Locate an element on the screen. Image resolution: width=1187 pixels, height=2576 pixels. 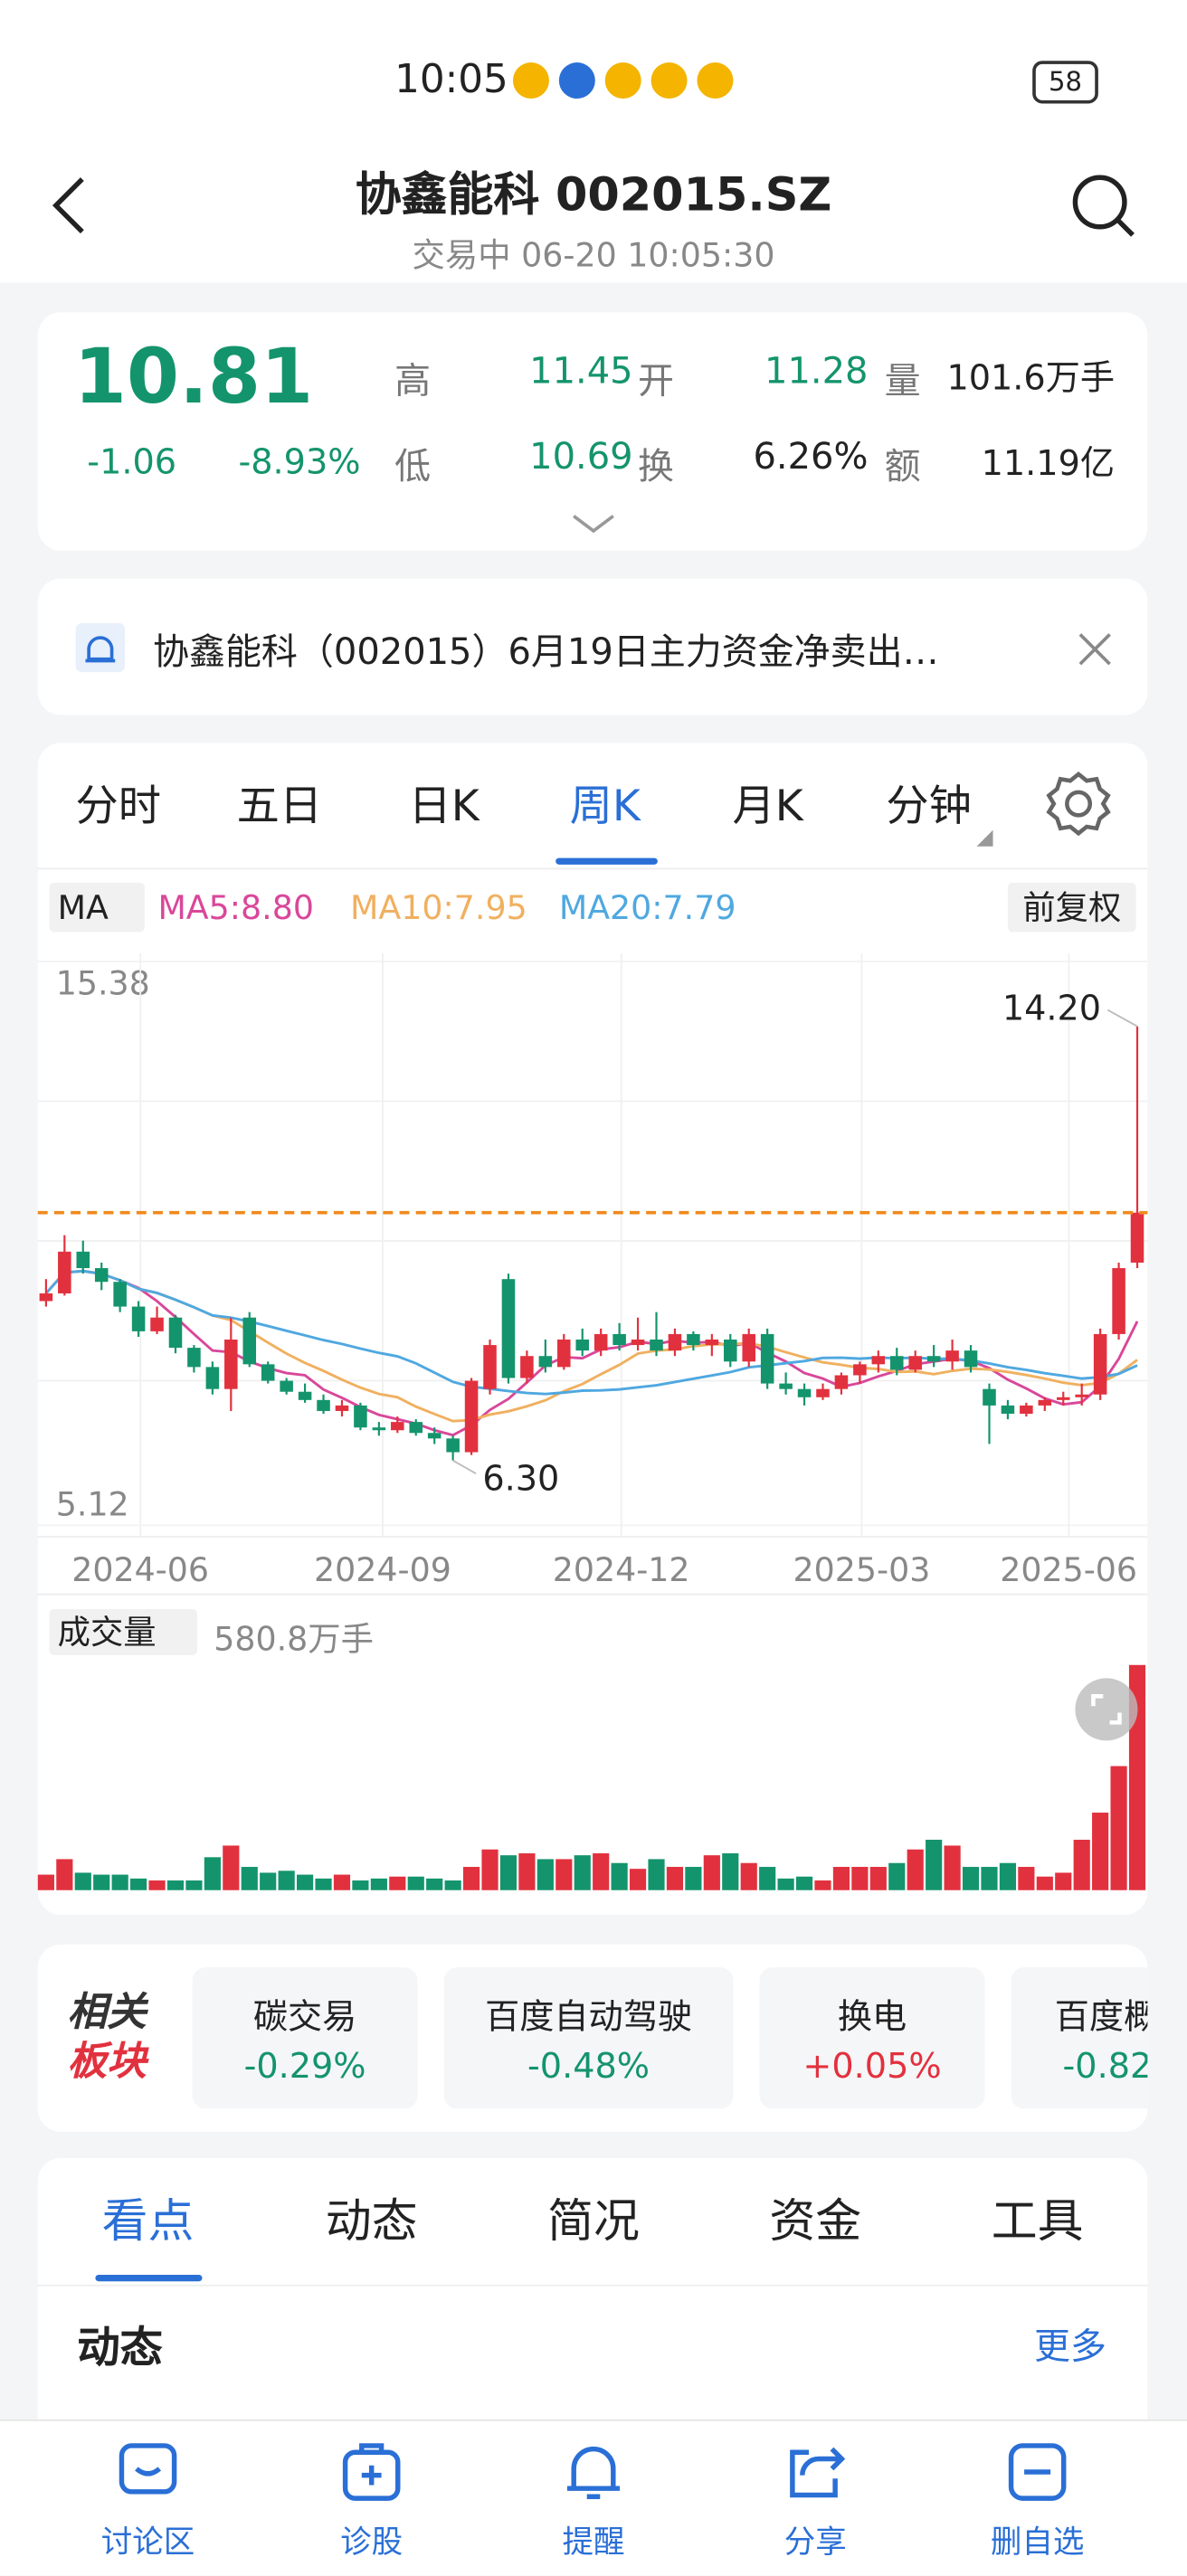
period-tab: 分时 is located at coordinates (118, 807).